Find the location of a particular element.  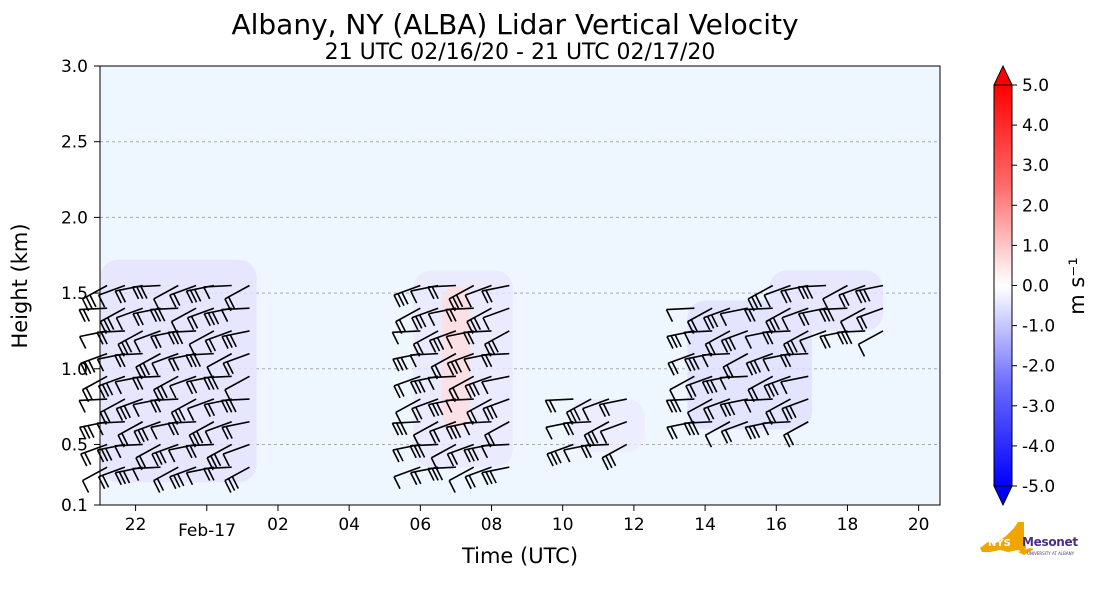

y-tick-label: 3.0 is located at coordinates (74, 67).